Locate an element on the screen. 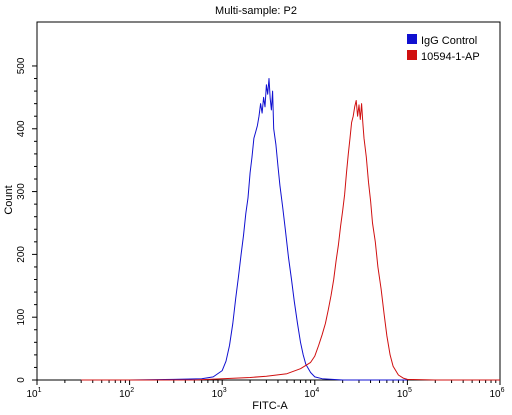  x-tick-label-exponent: 3 is located at coordinates (225, 390).